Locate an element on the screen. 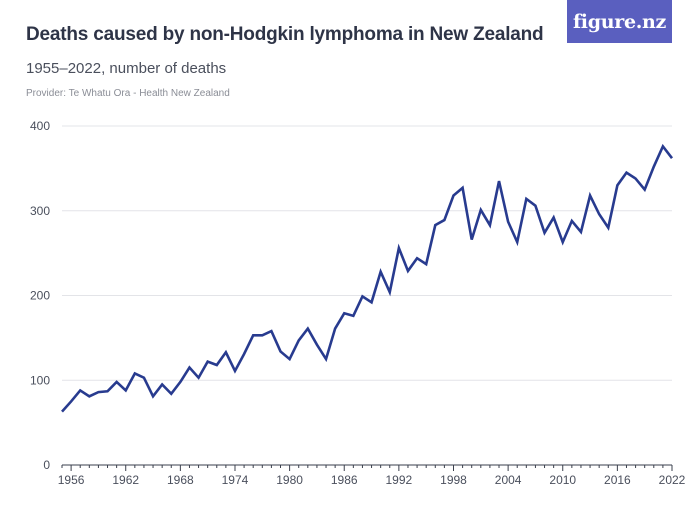 The image size is (700, 525). x-tick-label-1998: 1998 is located at coordinates (453, 480).